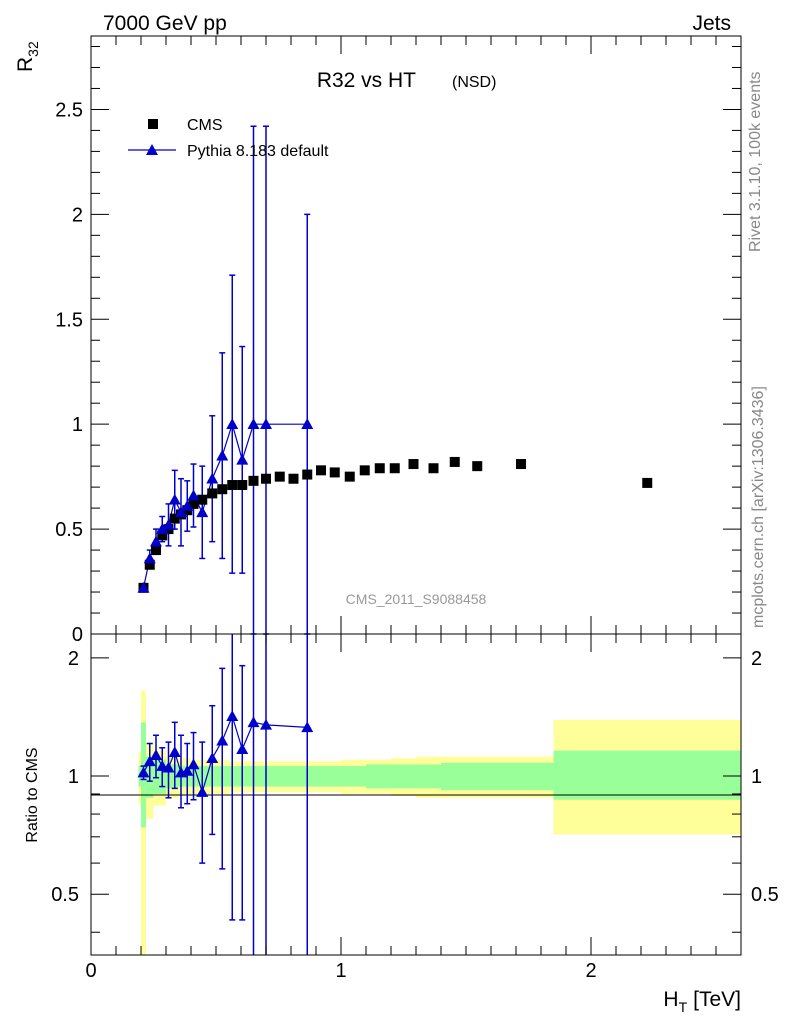 The image size is (786, 1024). I want to click on ratio-series-layer, so click(225, 794).